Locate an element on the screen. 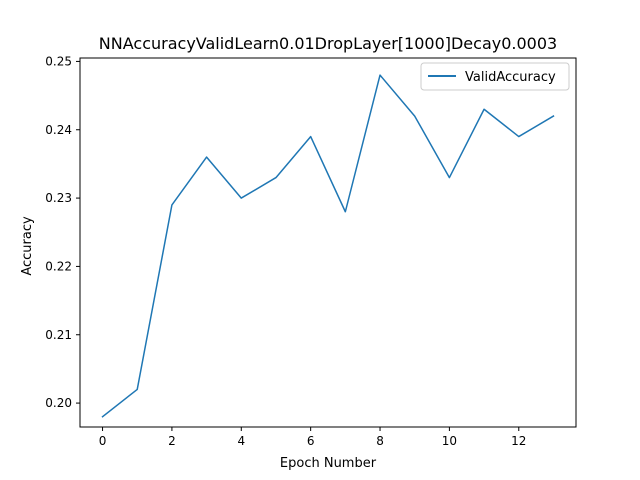 The width and height of the screenshot is (640, 480). x-tick-label: 4 is located at coordinates (241, 441).